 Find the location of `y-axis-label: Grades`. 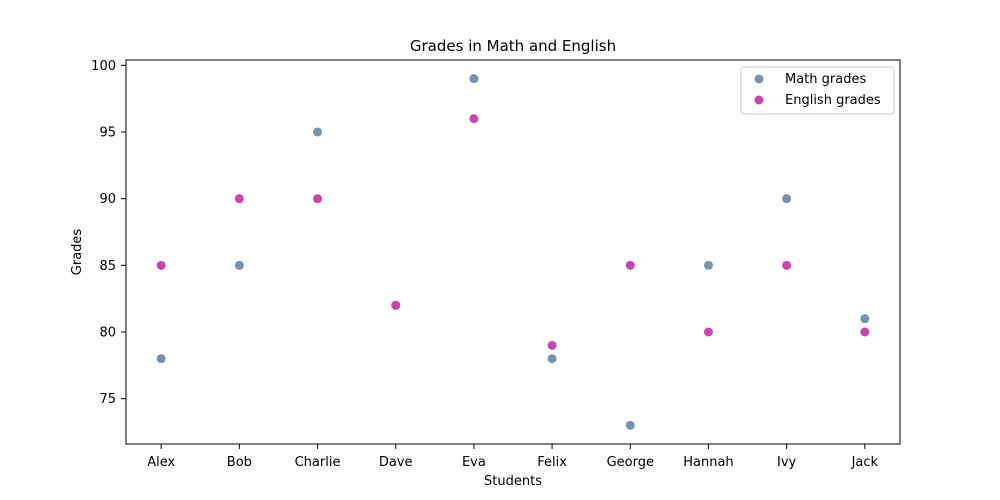

y-axis-label: Grades is located at coordinates (77, 252).